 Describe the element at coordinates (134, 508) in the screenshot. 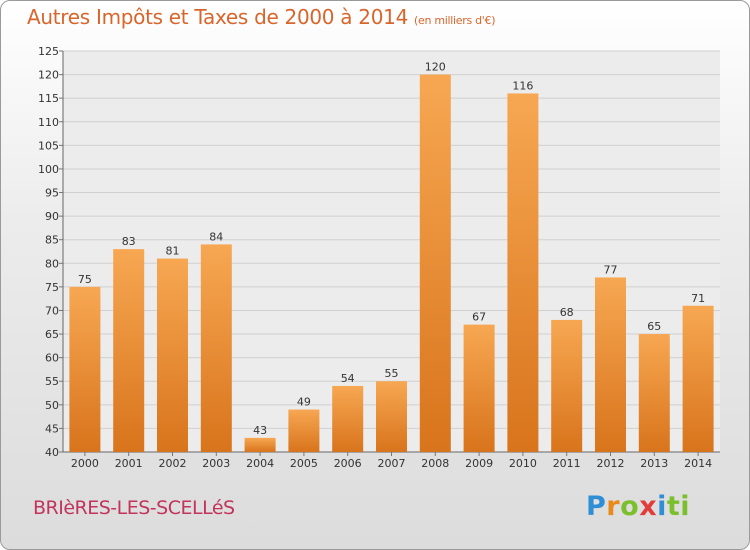

I see `town-name: BRIèRES-LES-SCELLéS` at that location.